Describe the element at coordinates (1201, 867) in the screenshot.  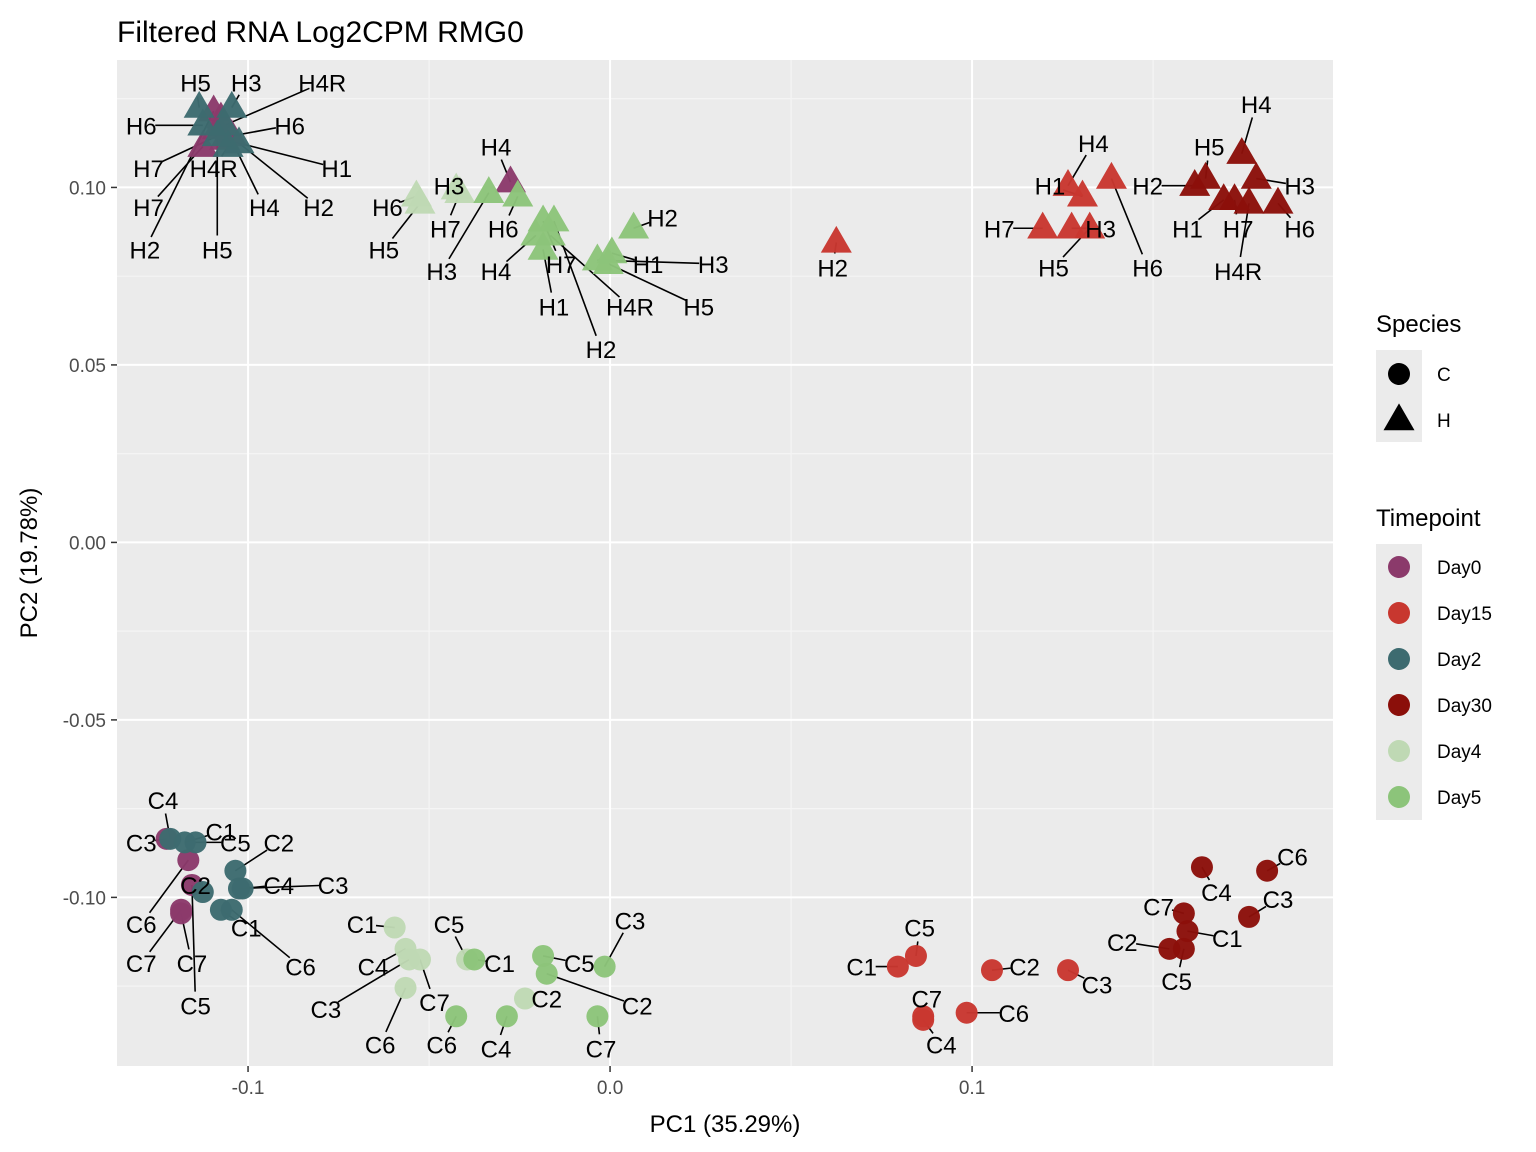
I see `point-day30-c4` at that location.